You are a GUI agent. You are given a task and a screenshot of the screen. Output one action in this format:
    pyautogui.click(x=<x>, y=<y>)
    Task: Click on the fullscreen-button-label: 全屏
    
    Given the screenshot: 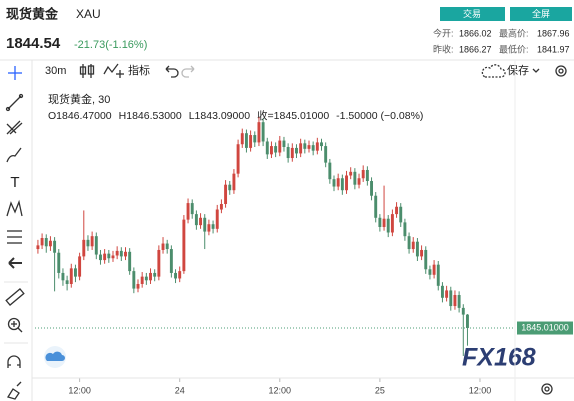 What is the action you would take?
    pyautogui.click(x=541, y=13)
    